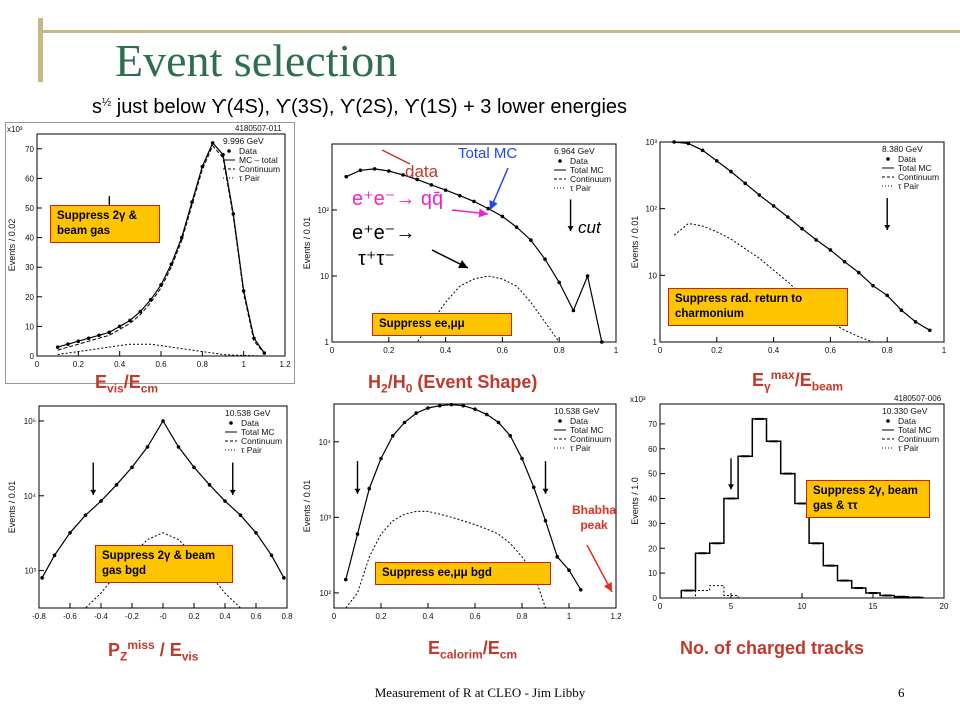 This screenshot has width=960, height=720. Describe the element at coordinates (868, 499) in the screenshot. I see `note-ntrk: Suppress 2γ, beam gas & ττ` at that location.